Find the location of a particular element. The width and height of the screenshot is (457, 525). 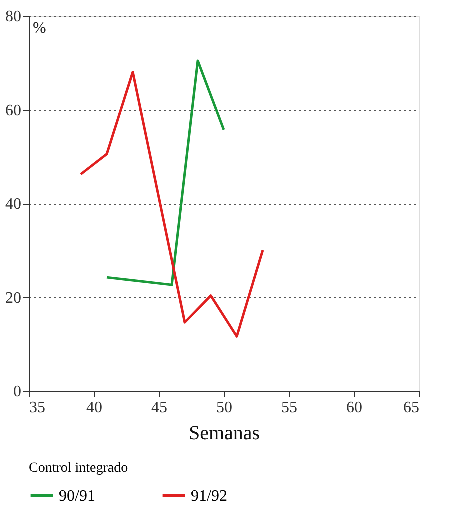

y-tick-label: 60 is located at coordinates (14, 111).